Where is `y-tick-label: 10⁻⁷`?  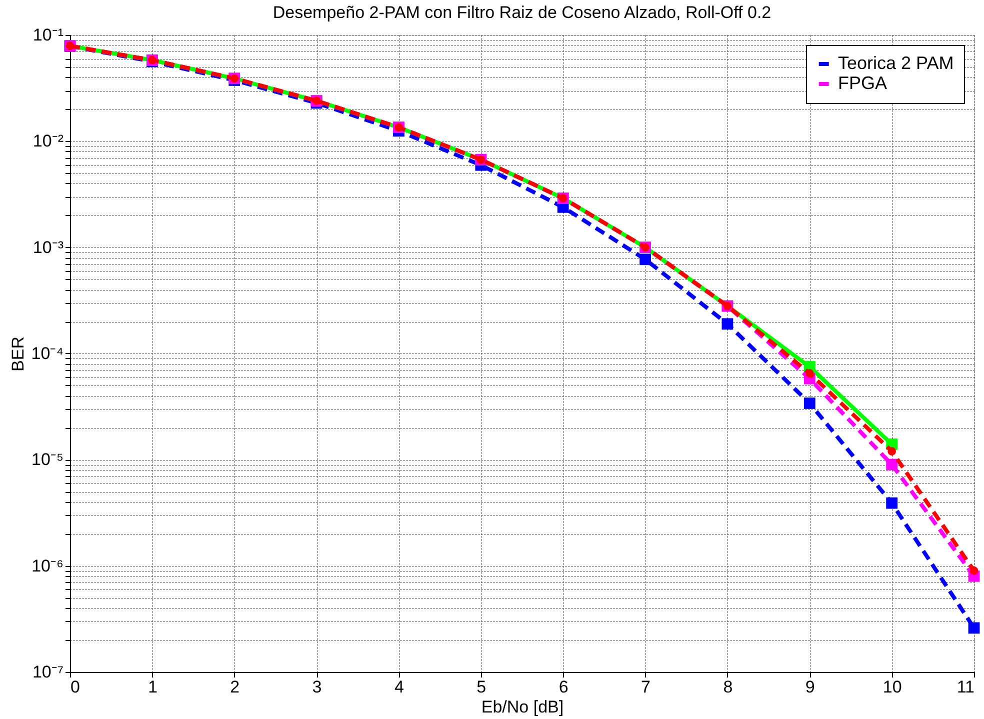 y-tick-label: 10⁻⁷ is located at coordinates (48, 672).